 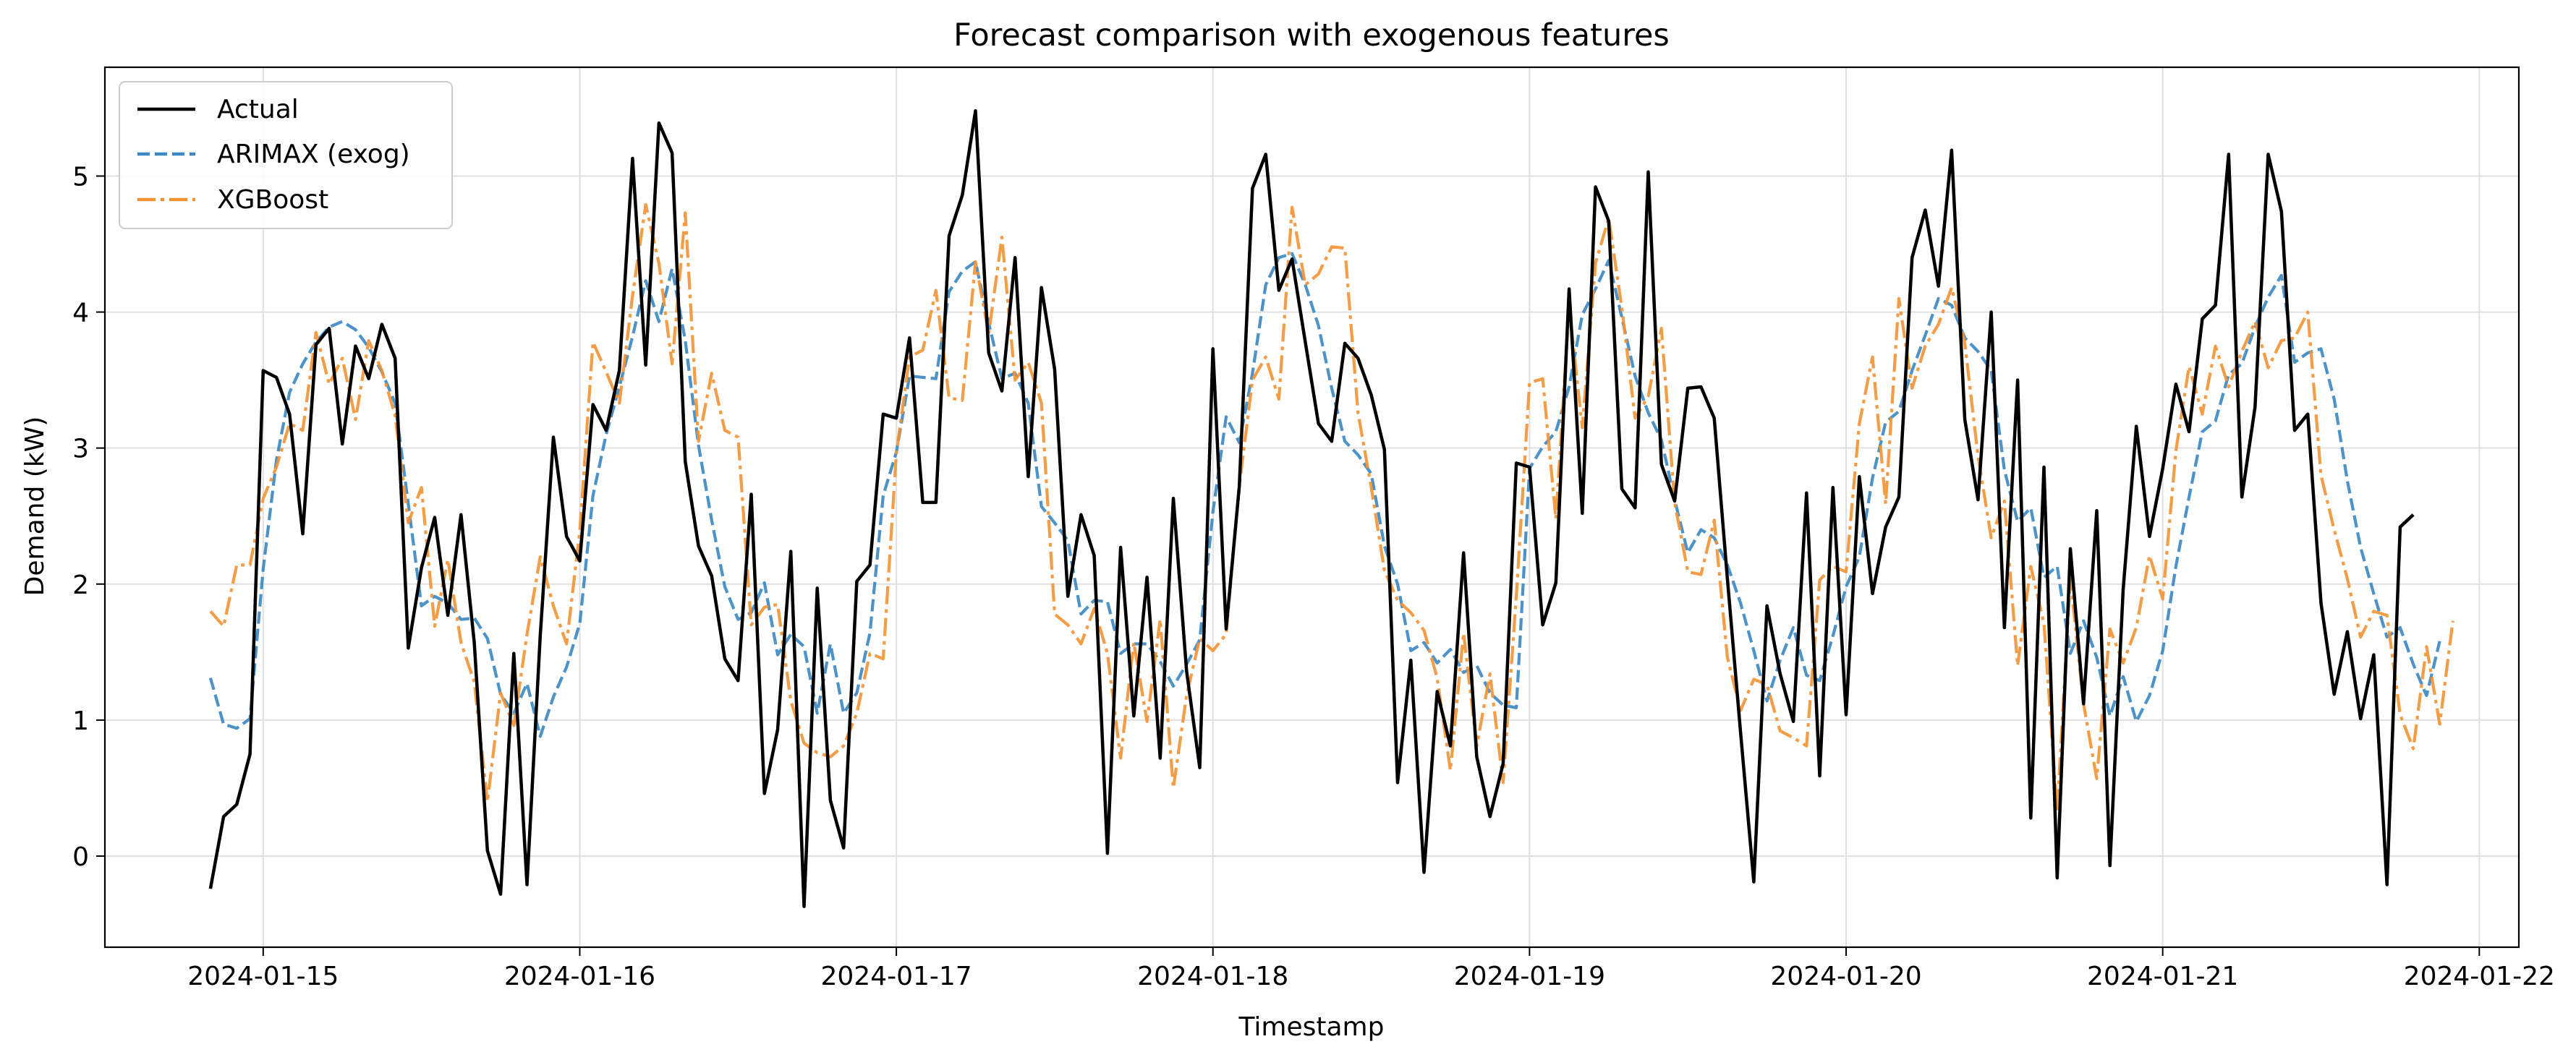 What do you see at coordinates (579, 976) in the screenshot?
I see `x-tick-label: 2024-01-16` at bounding box center [579, 976].